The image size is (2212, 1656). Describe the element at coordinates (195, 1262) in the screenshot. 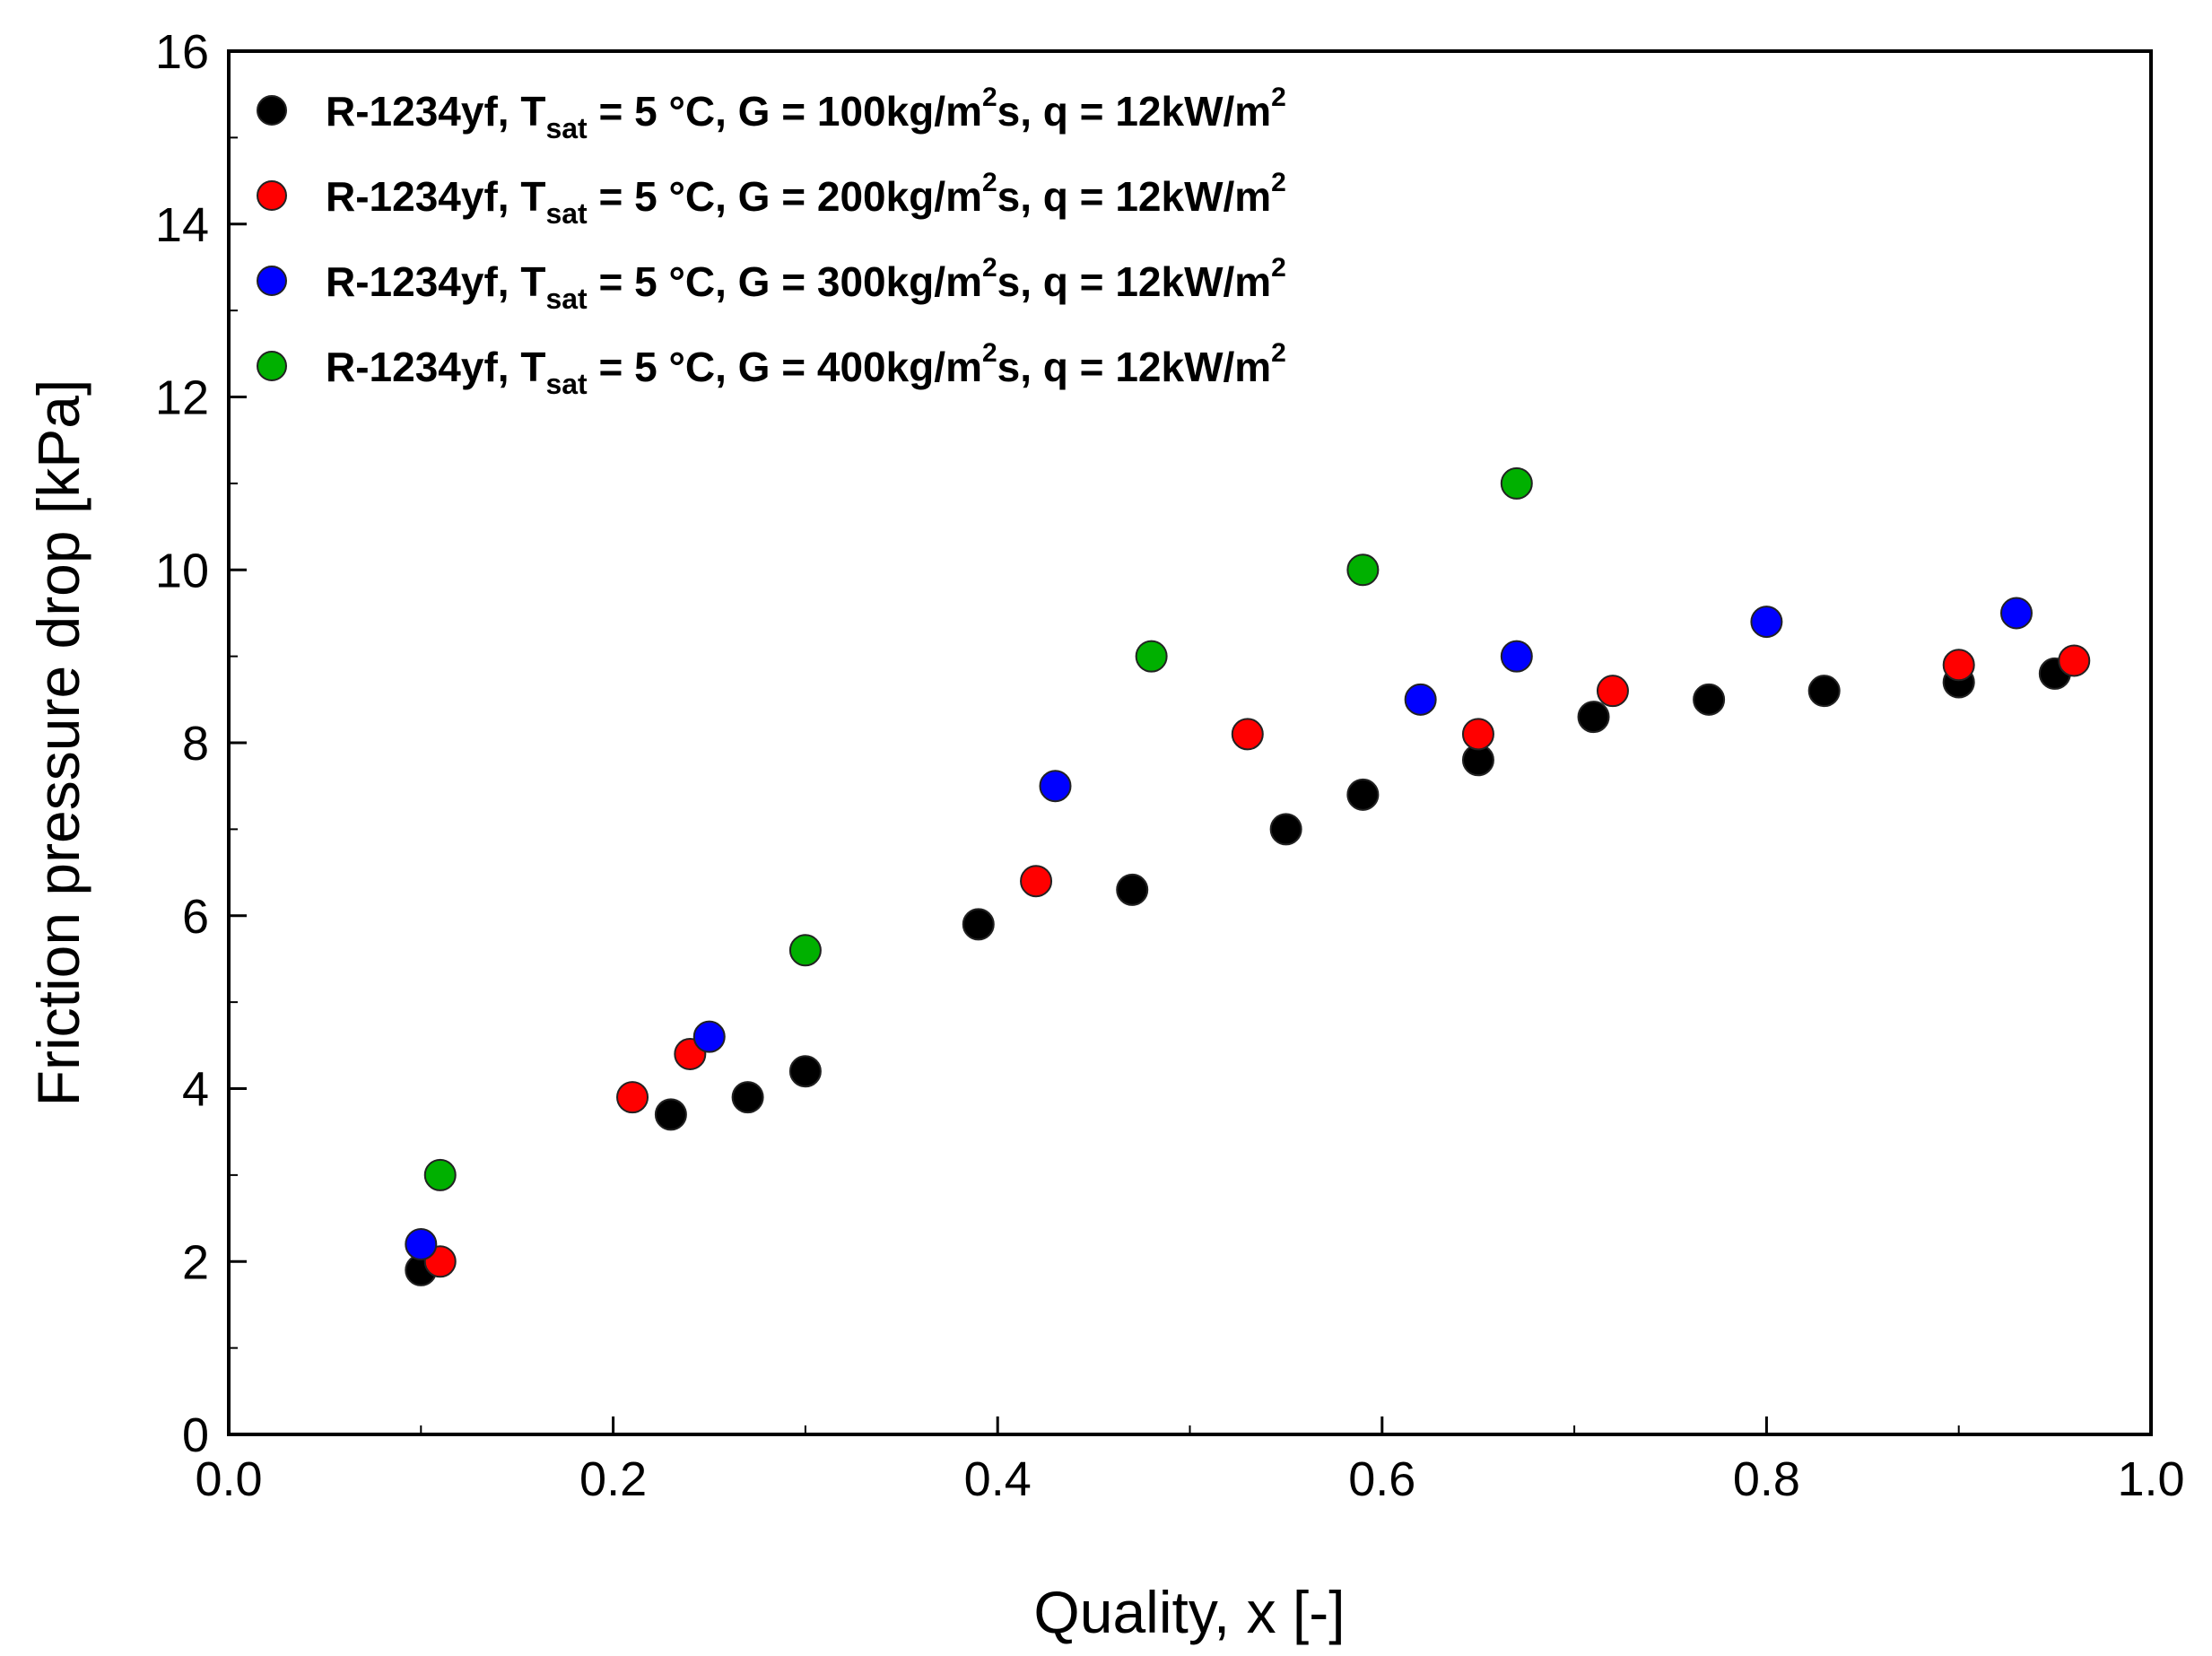

I see `y-tick-label: 2` at that location.